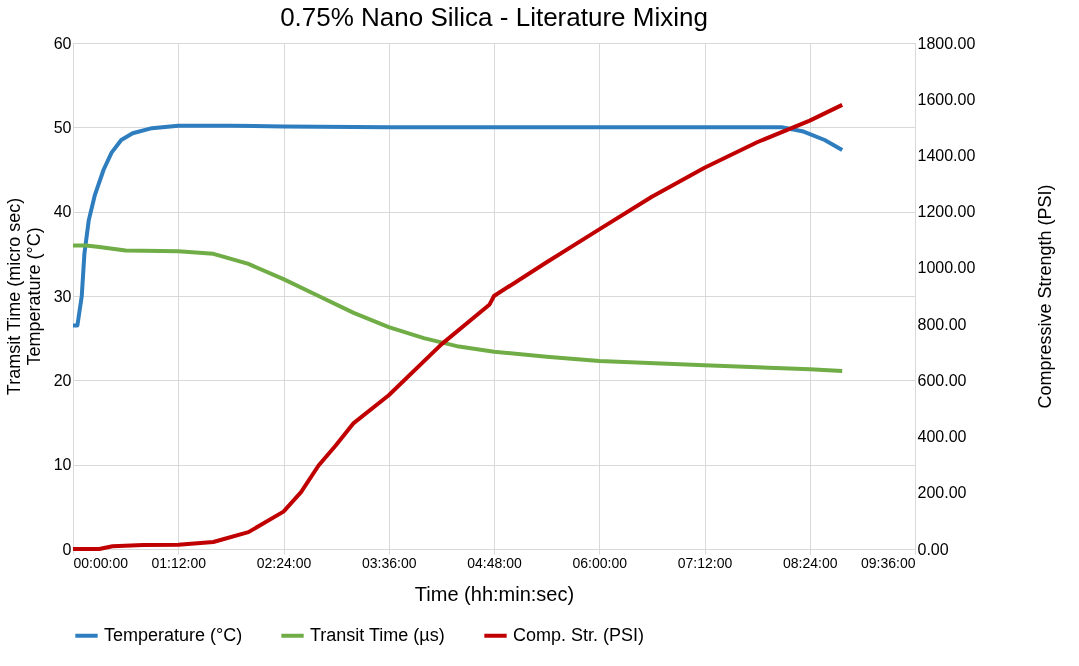 The height and width of the screenshot is (666, 1079). Describe the element at coordinates (62, 43) in the screenshot. I see `y-tick-label: 60` at that location.